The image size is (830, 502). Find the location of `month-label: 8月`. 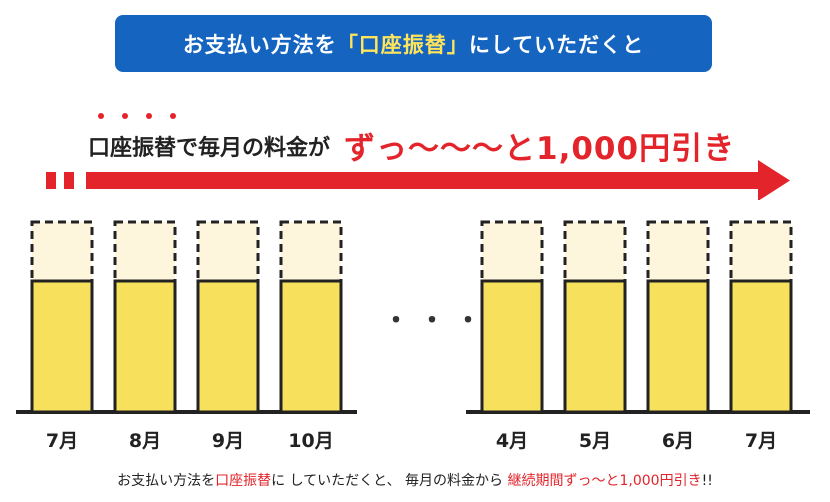

month-label: 8月 is located at coordinates (145, 441).